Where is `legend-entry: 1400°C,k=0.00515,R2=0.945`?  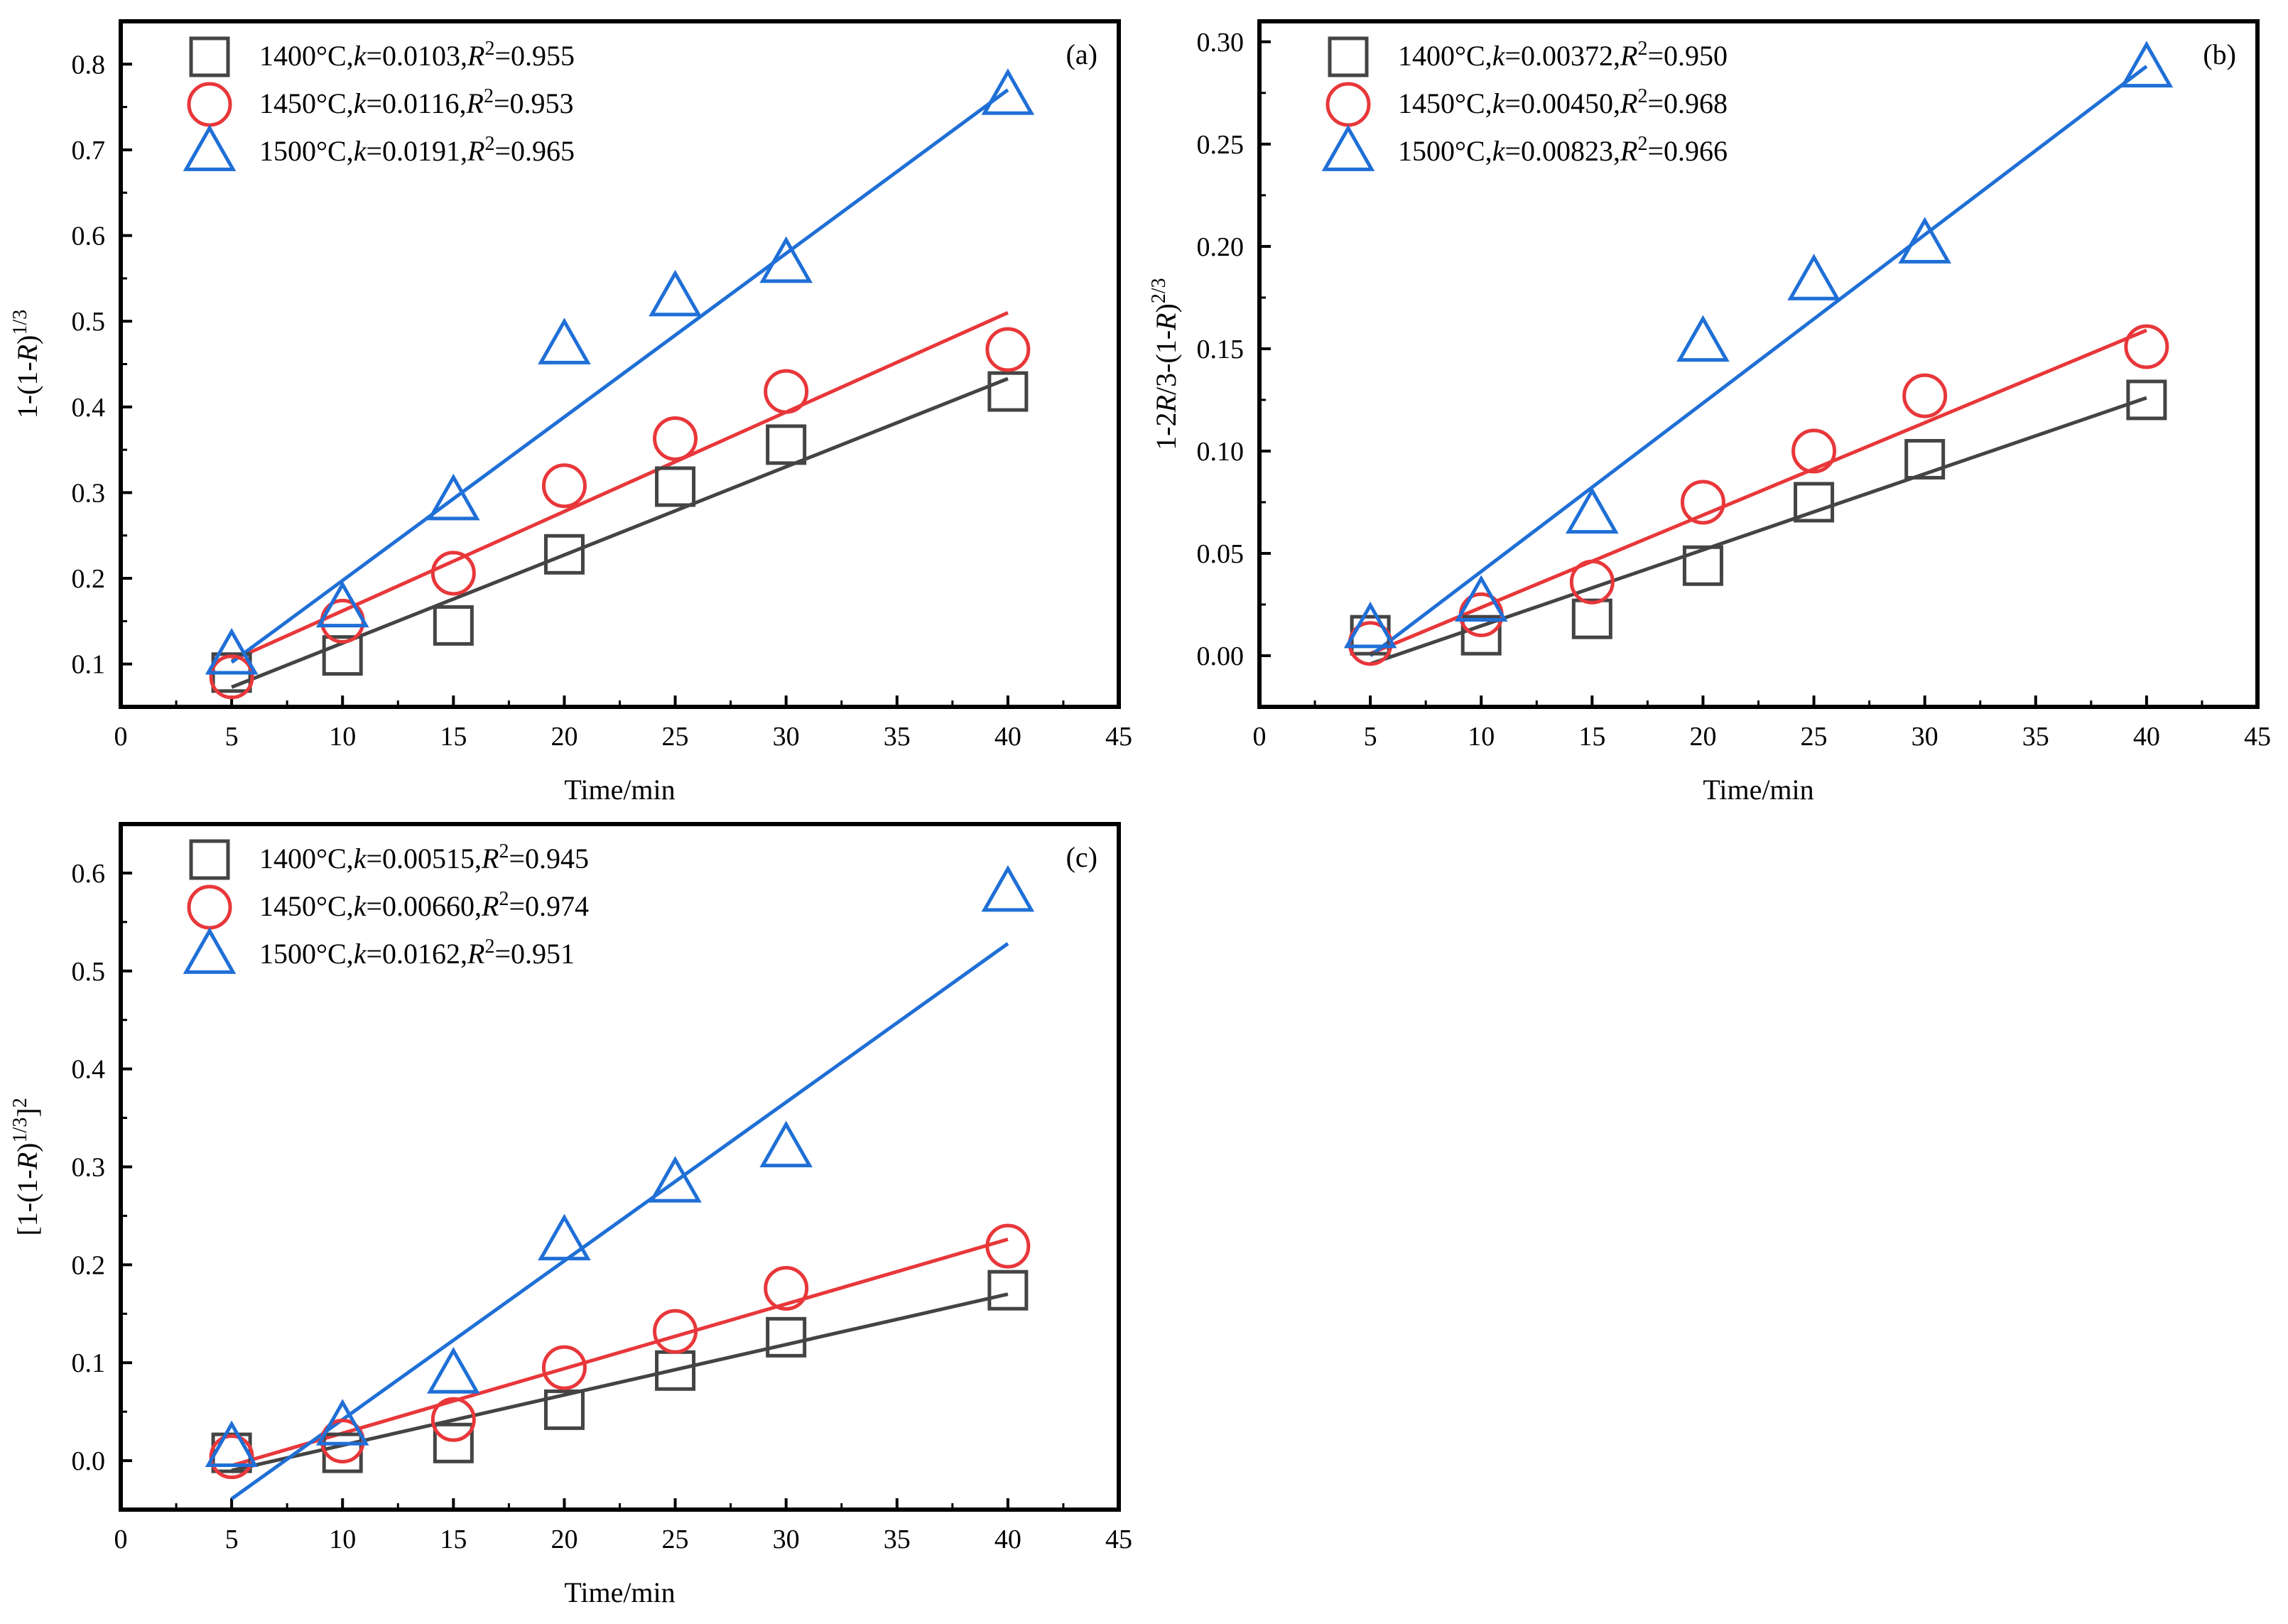
legend-entry: 1400°C,k=0.00515,R2=0.945 is located at coordinates (424, 857).